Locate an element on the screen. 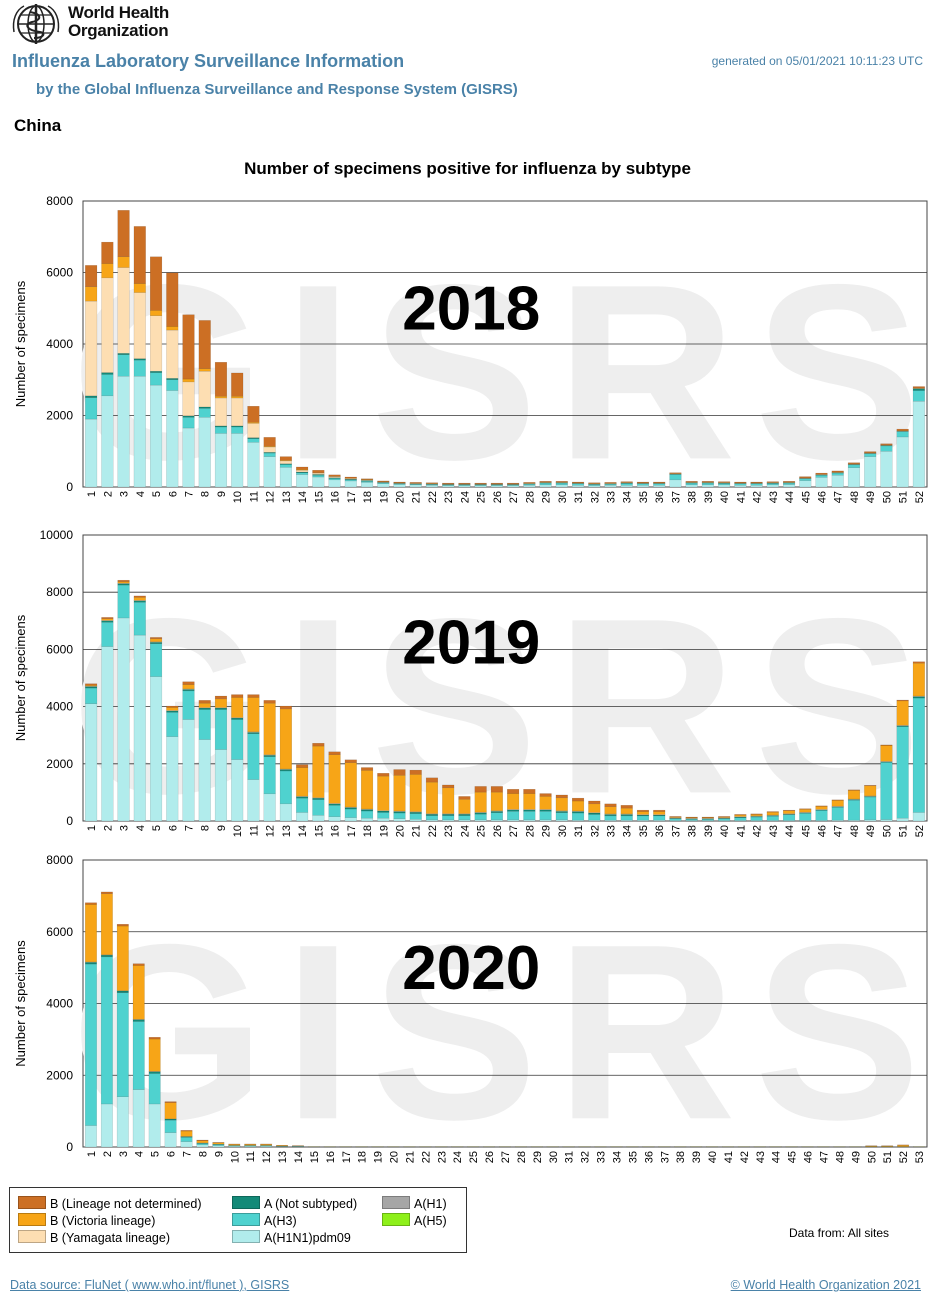 Image resolution: width=935 pixels, height=1299 pixels. x-tick-label: 46 is located at coordinates (809, 1157).